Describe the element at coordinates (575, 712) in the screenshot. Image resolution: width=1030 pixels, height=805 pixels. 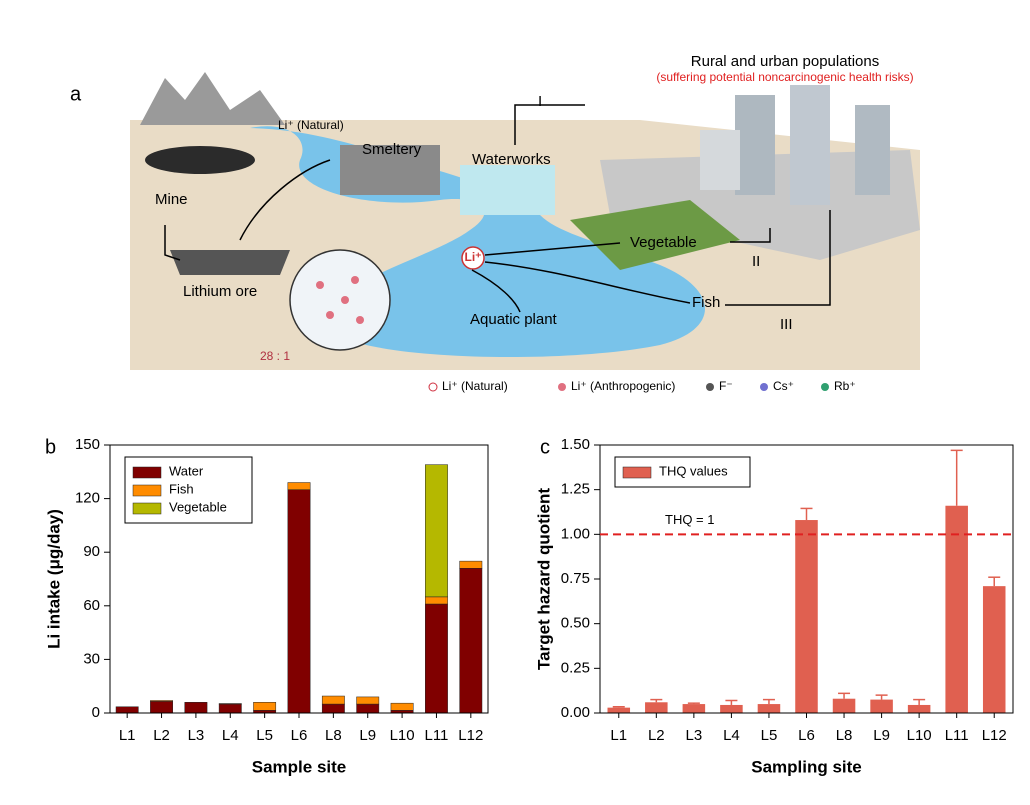
I see `y-tick-label: 0.00` at that location.